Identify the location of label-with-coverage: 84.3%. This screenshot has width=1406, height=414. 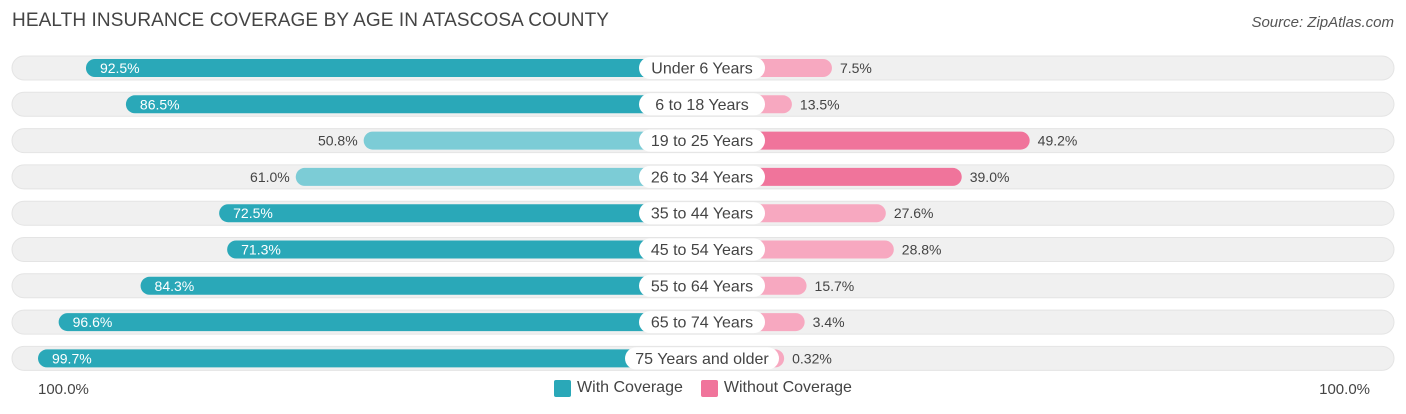
(175, 286).